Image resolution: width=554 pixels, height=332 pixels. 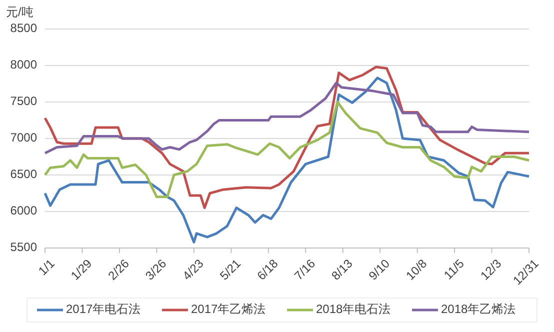 I want to click on legend-label: 2017年乙烯法, so click(x=228, y=309).